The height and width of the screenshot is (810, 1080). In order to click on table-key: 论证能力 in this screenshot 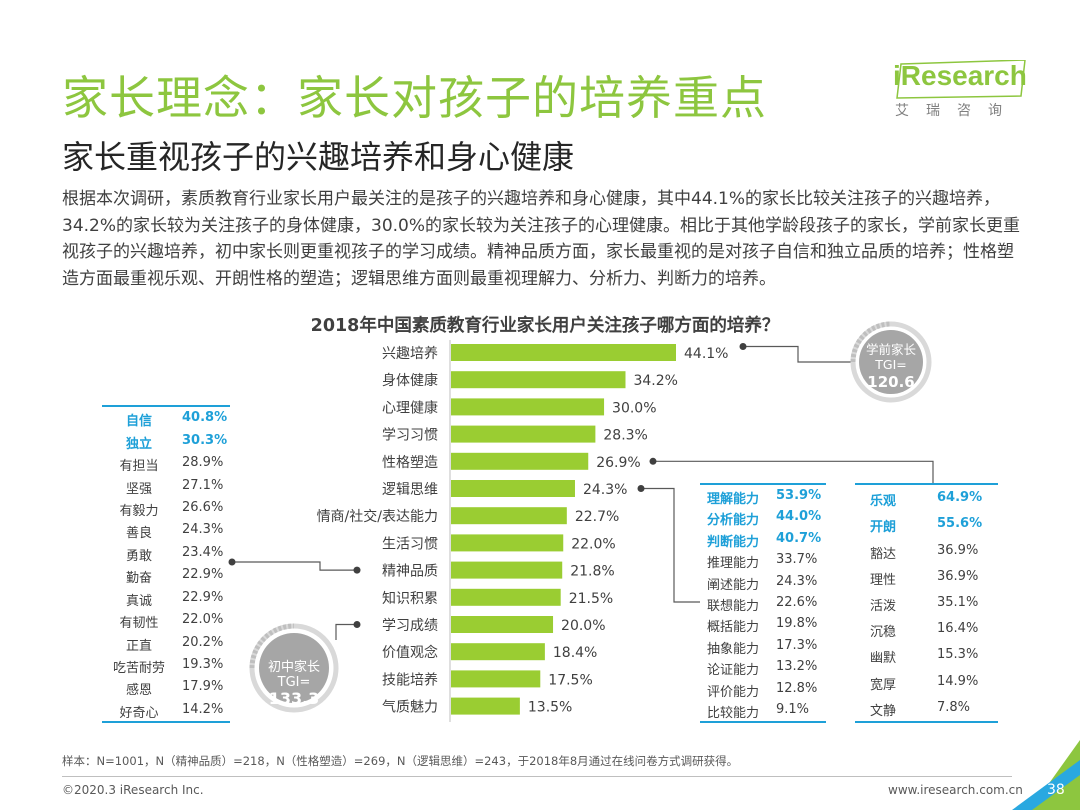, I will do `click(732, 671)`.